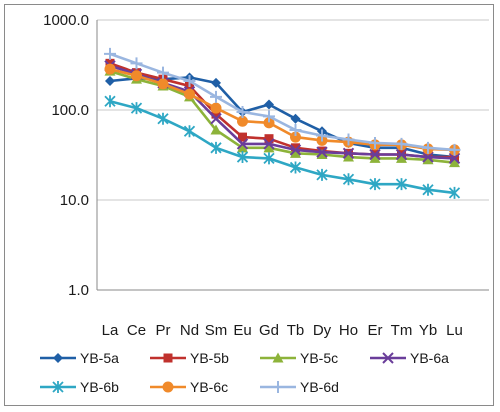  Describe the element at coordinates (209, 387) in the screenshot. I see `legend-label: YB-6c` at that location.